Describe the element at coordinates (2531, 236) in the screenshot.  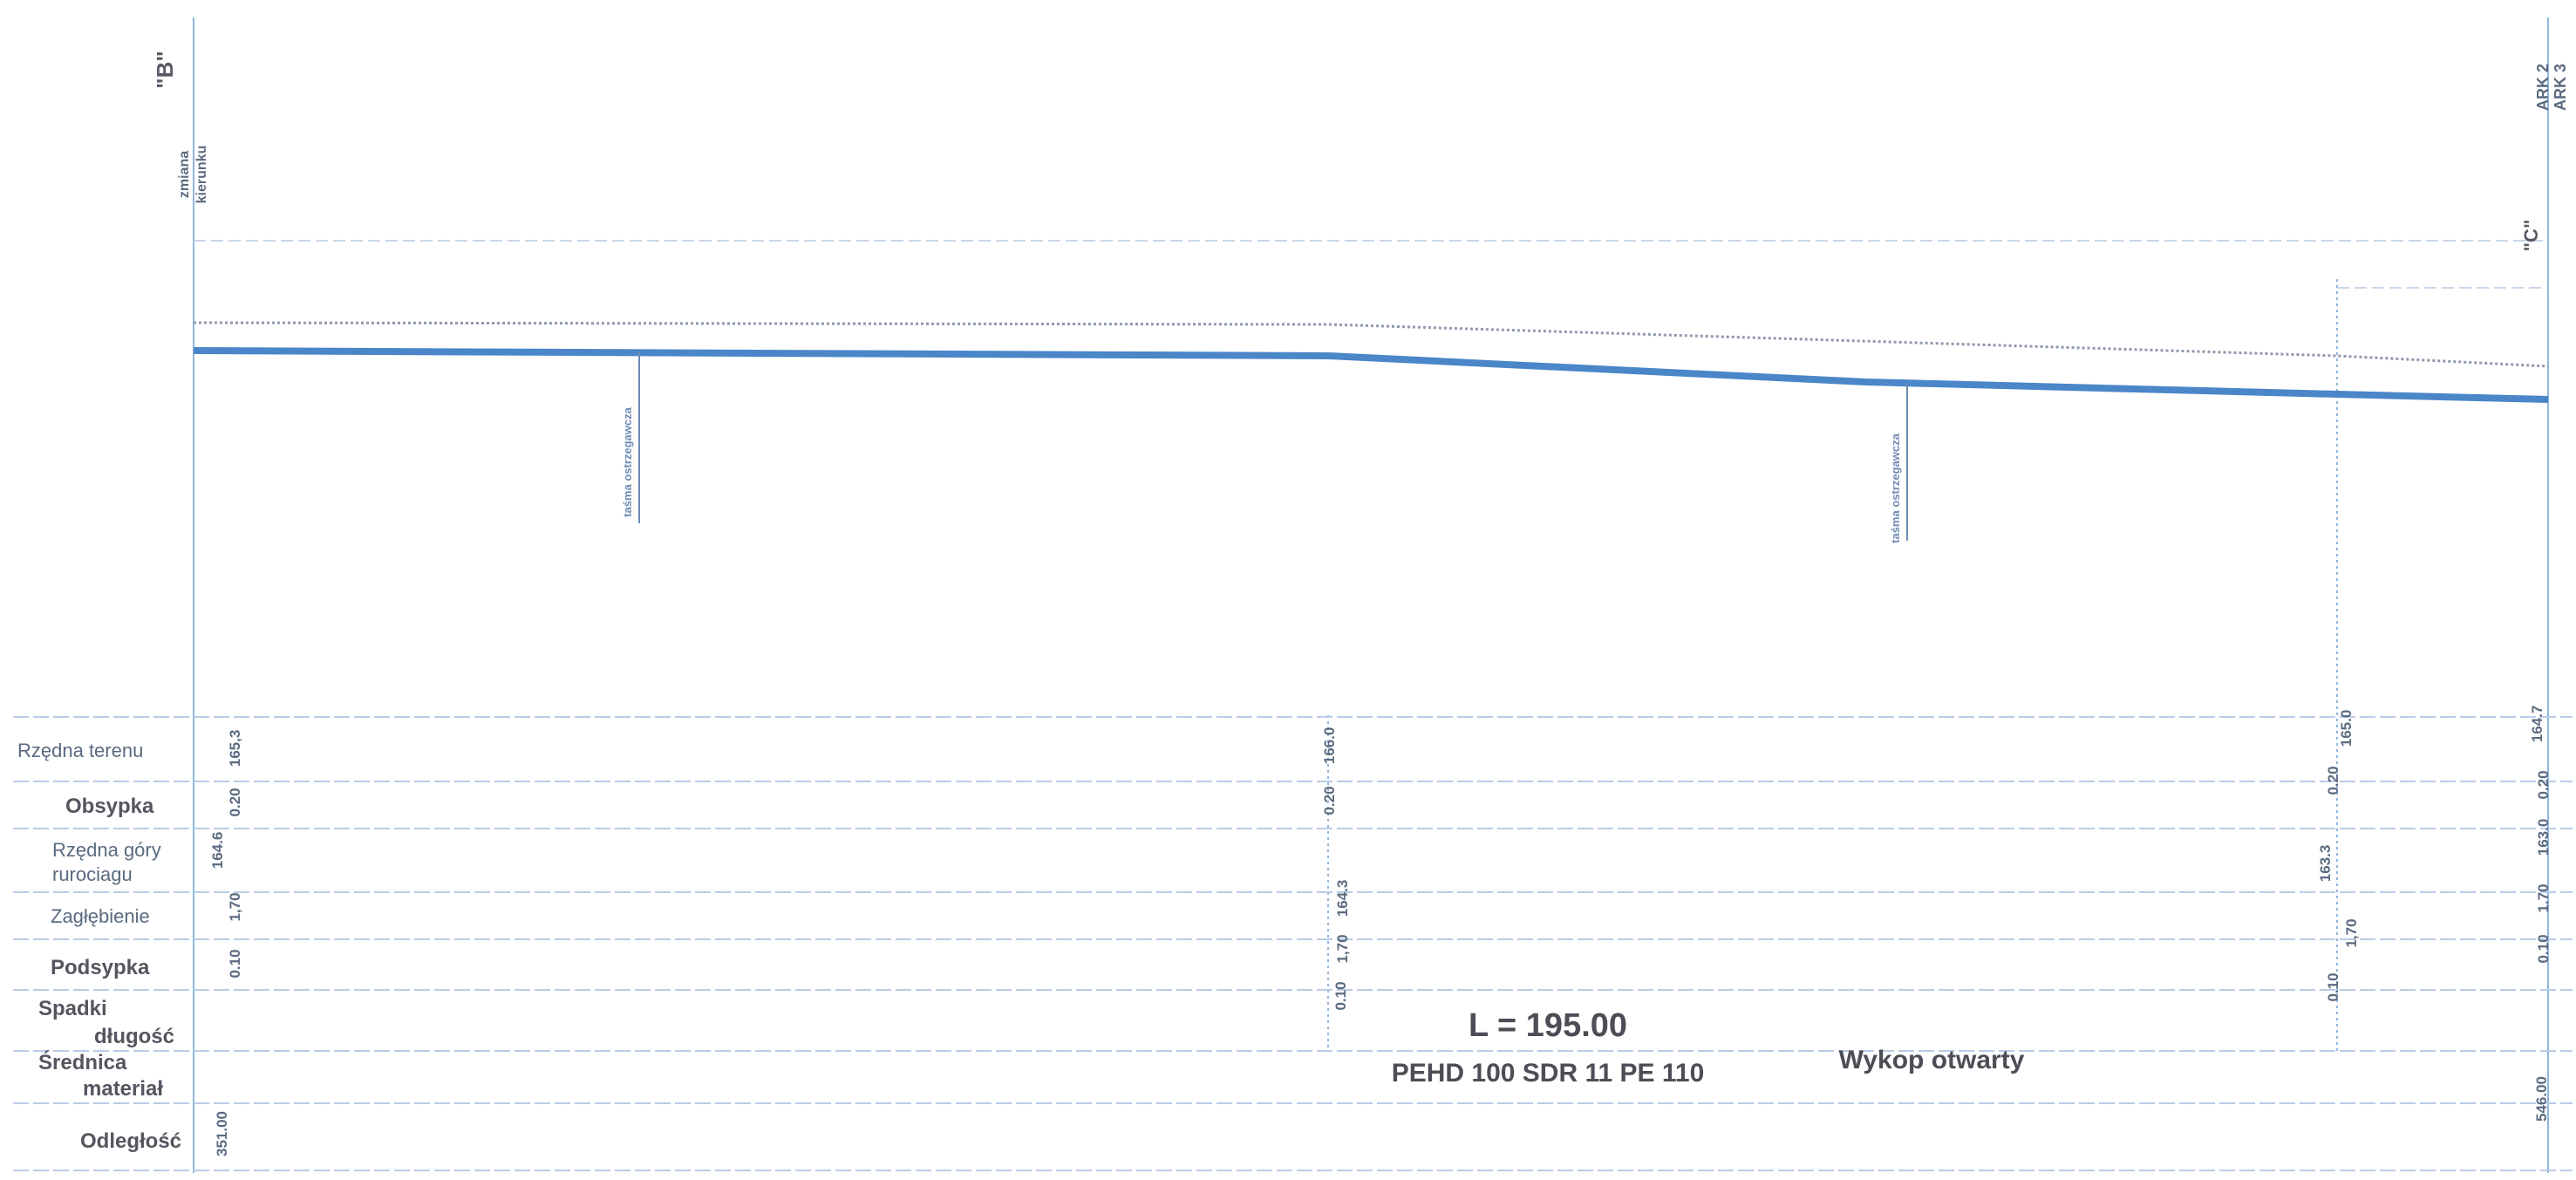
I see `marker-c-label: "C"` at that location.